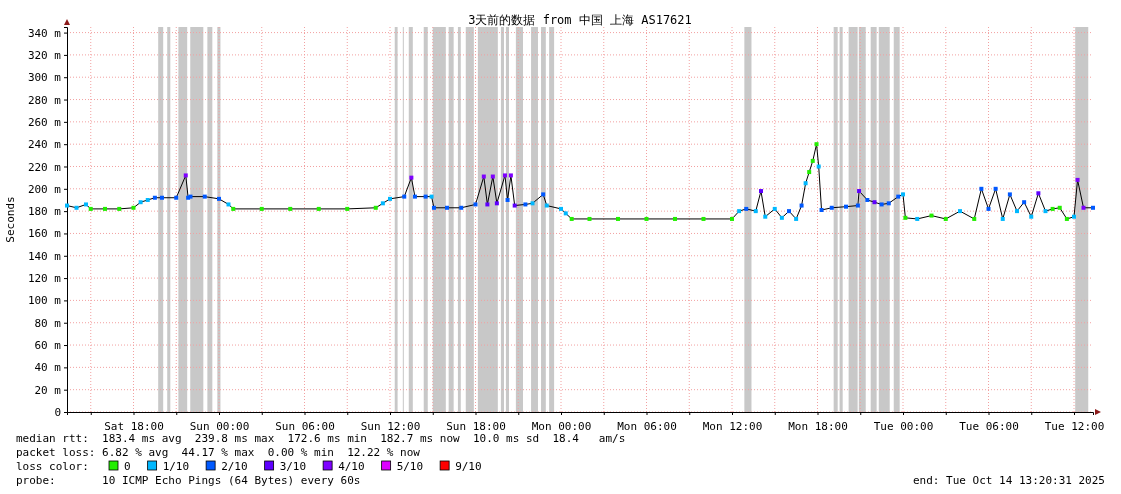  I want to click on chart-title: 3天前的数据 from 中国 上海 AS17621, so click(580, 20).